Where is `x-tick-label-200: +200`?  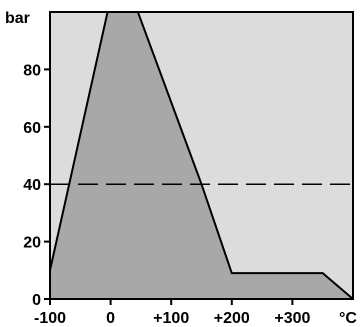 x-tick-label-200: +200 is located at coordinates (232, 318).